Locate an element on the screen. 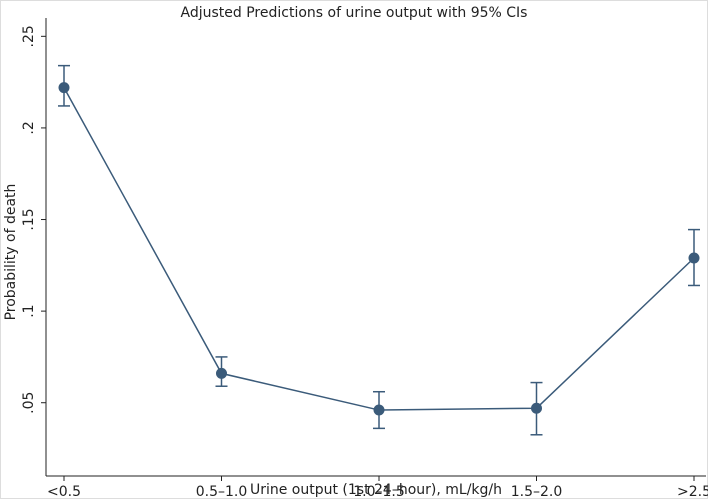  x-axis-label: Urine output (1st 24–hour), mL/kg/h is located at coordinates (376, 490).